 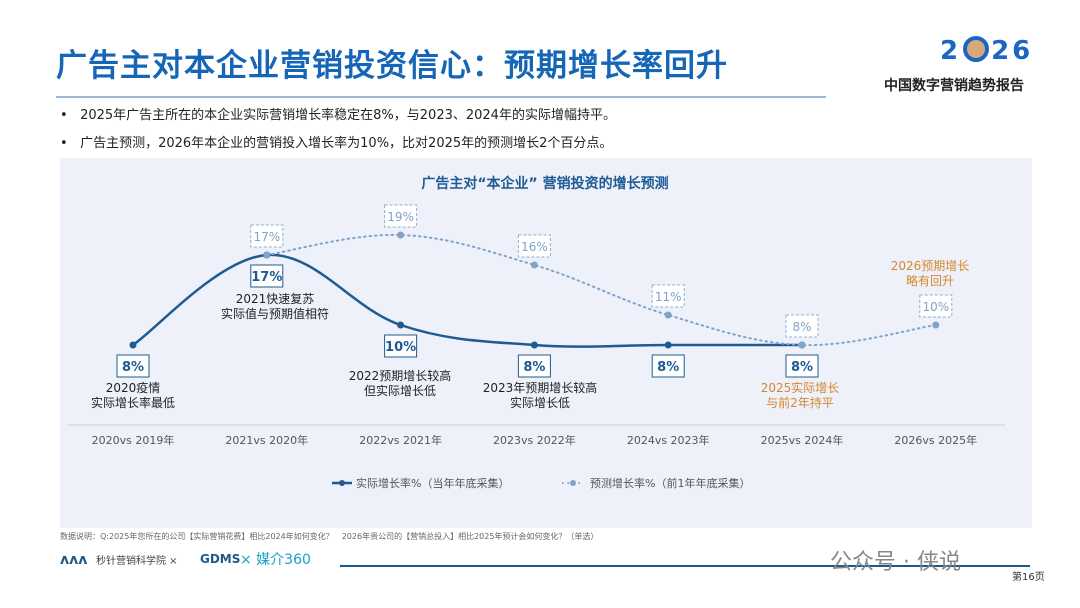 What do you see at coordinates (74, 560) in the screenshot?
I see `brand-logo-icon: ʌʌʌ` at bounding box center [74, 560].